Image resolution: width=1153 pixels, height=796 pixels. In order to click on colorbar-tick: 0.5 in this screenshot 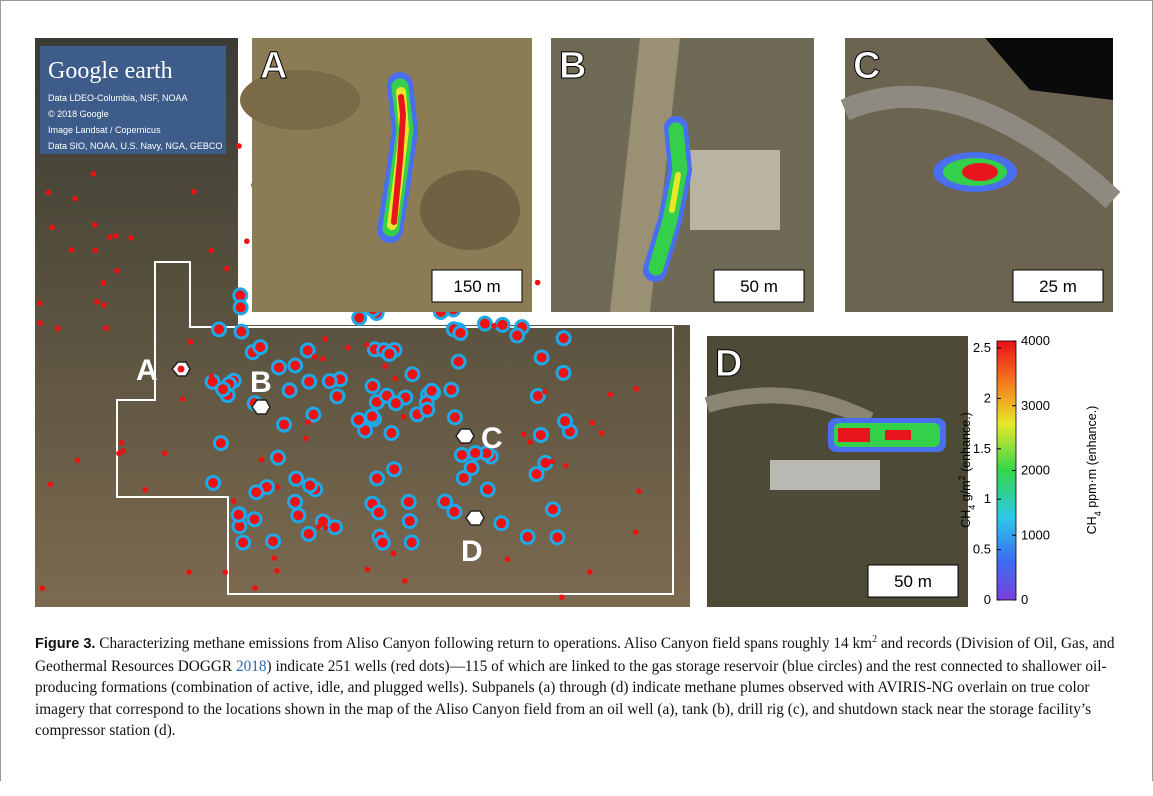, I will do `click(982, 549)`.